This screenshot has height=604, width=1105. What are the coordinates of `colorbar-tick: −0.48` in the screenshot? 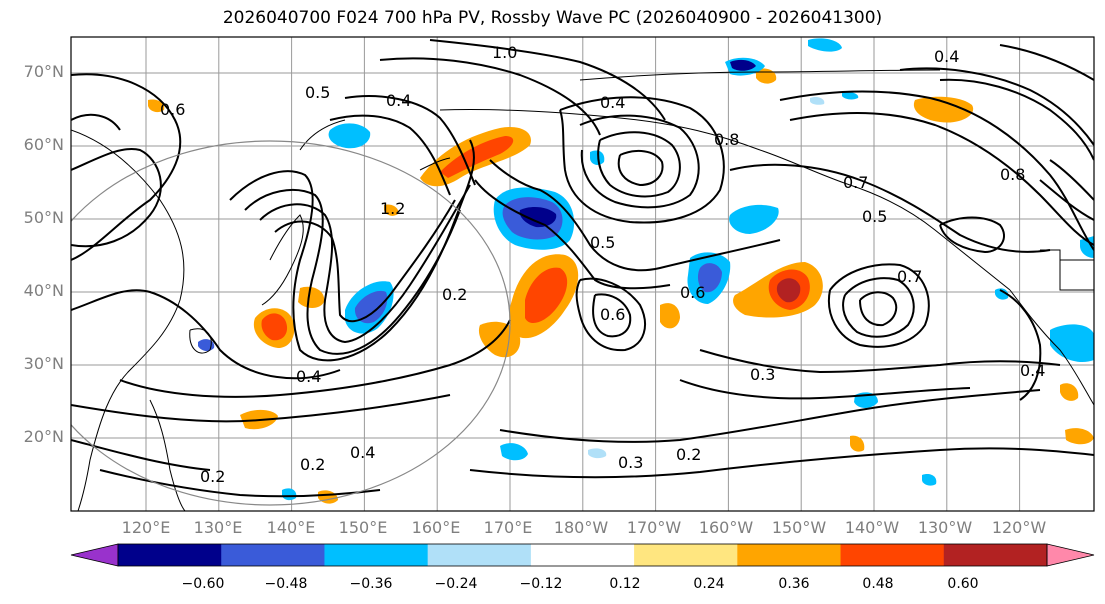 It's located at (286, 584).